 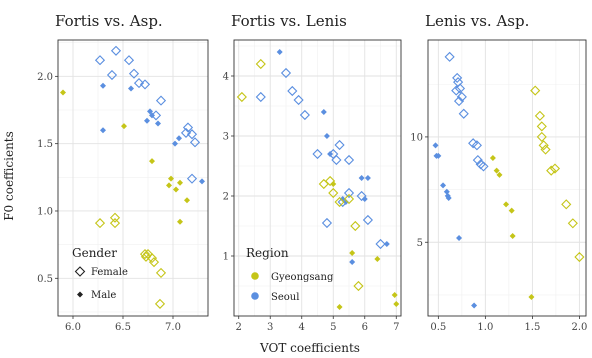 I want to click on x-axis-label: VOT coefficients, so click(x=309, y=348).